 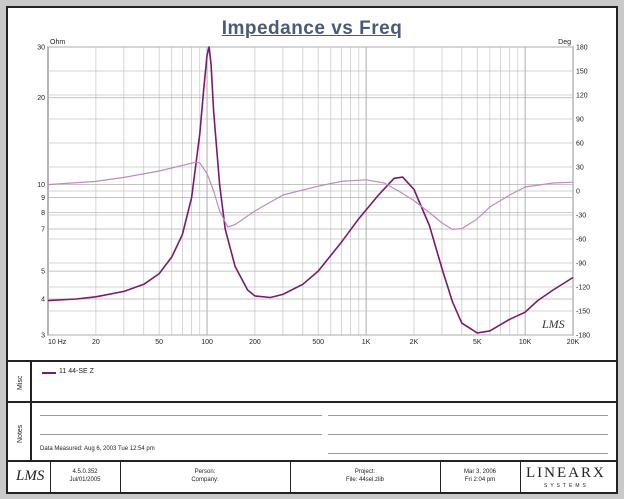 What do you see at coordinates (580, 168) in the screenshot?
I see `y-right-tick-label: 30` at bounding box center [580, 168].